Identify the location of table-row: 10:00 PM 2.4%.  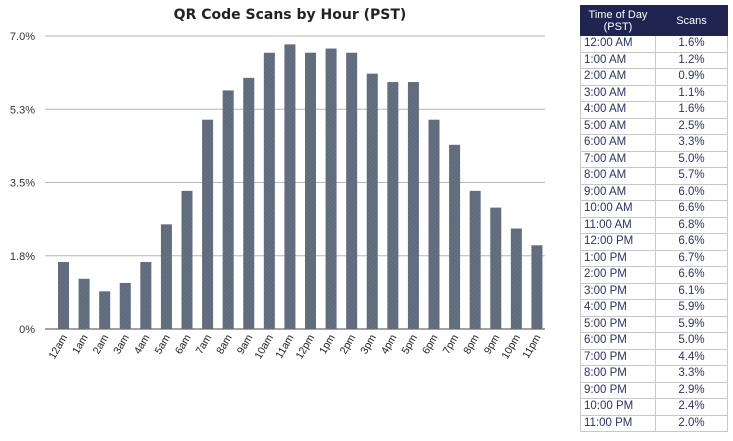
(654, 407).